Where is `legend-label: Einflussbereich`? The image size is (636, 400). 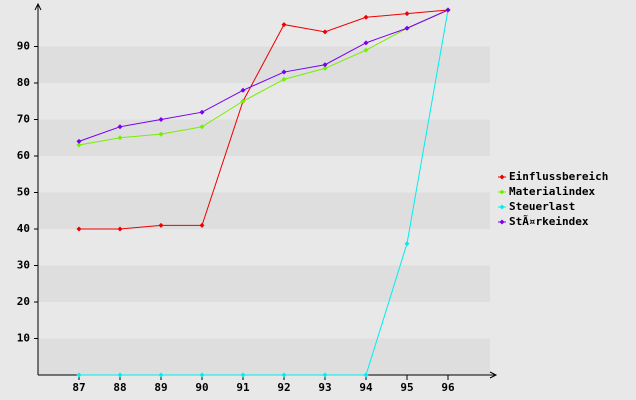 legend-label: Einflussbereich is located at coordinates (558, 176).